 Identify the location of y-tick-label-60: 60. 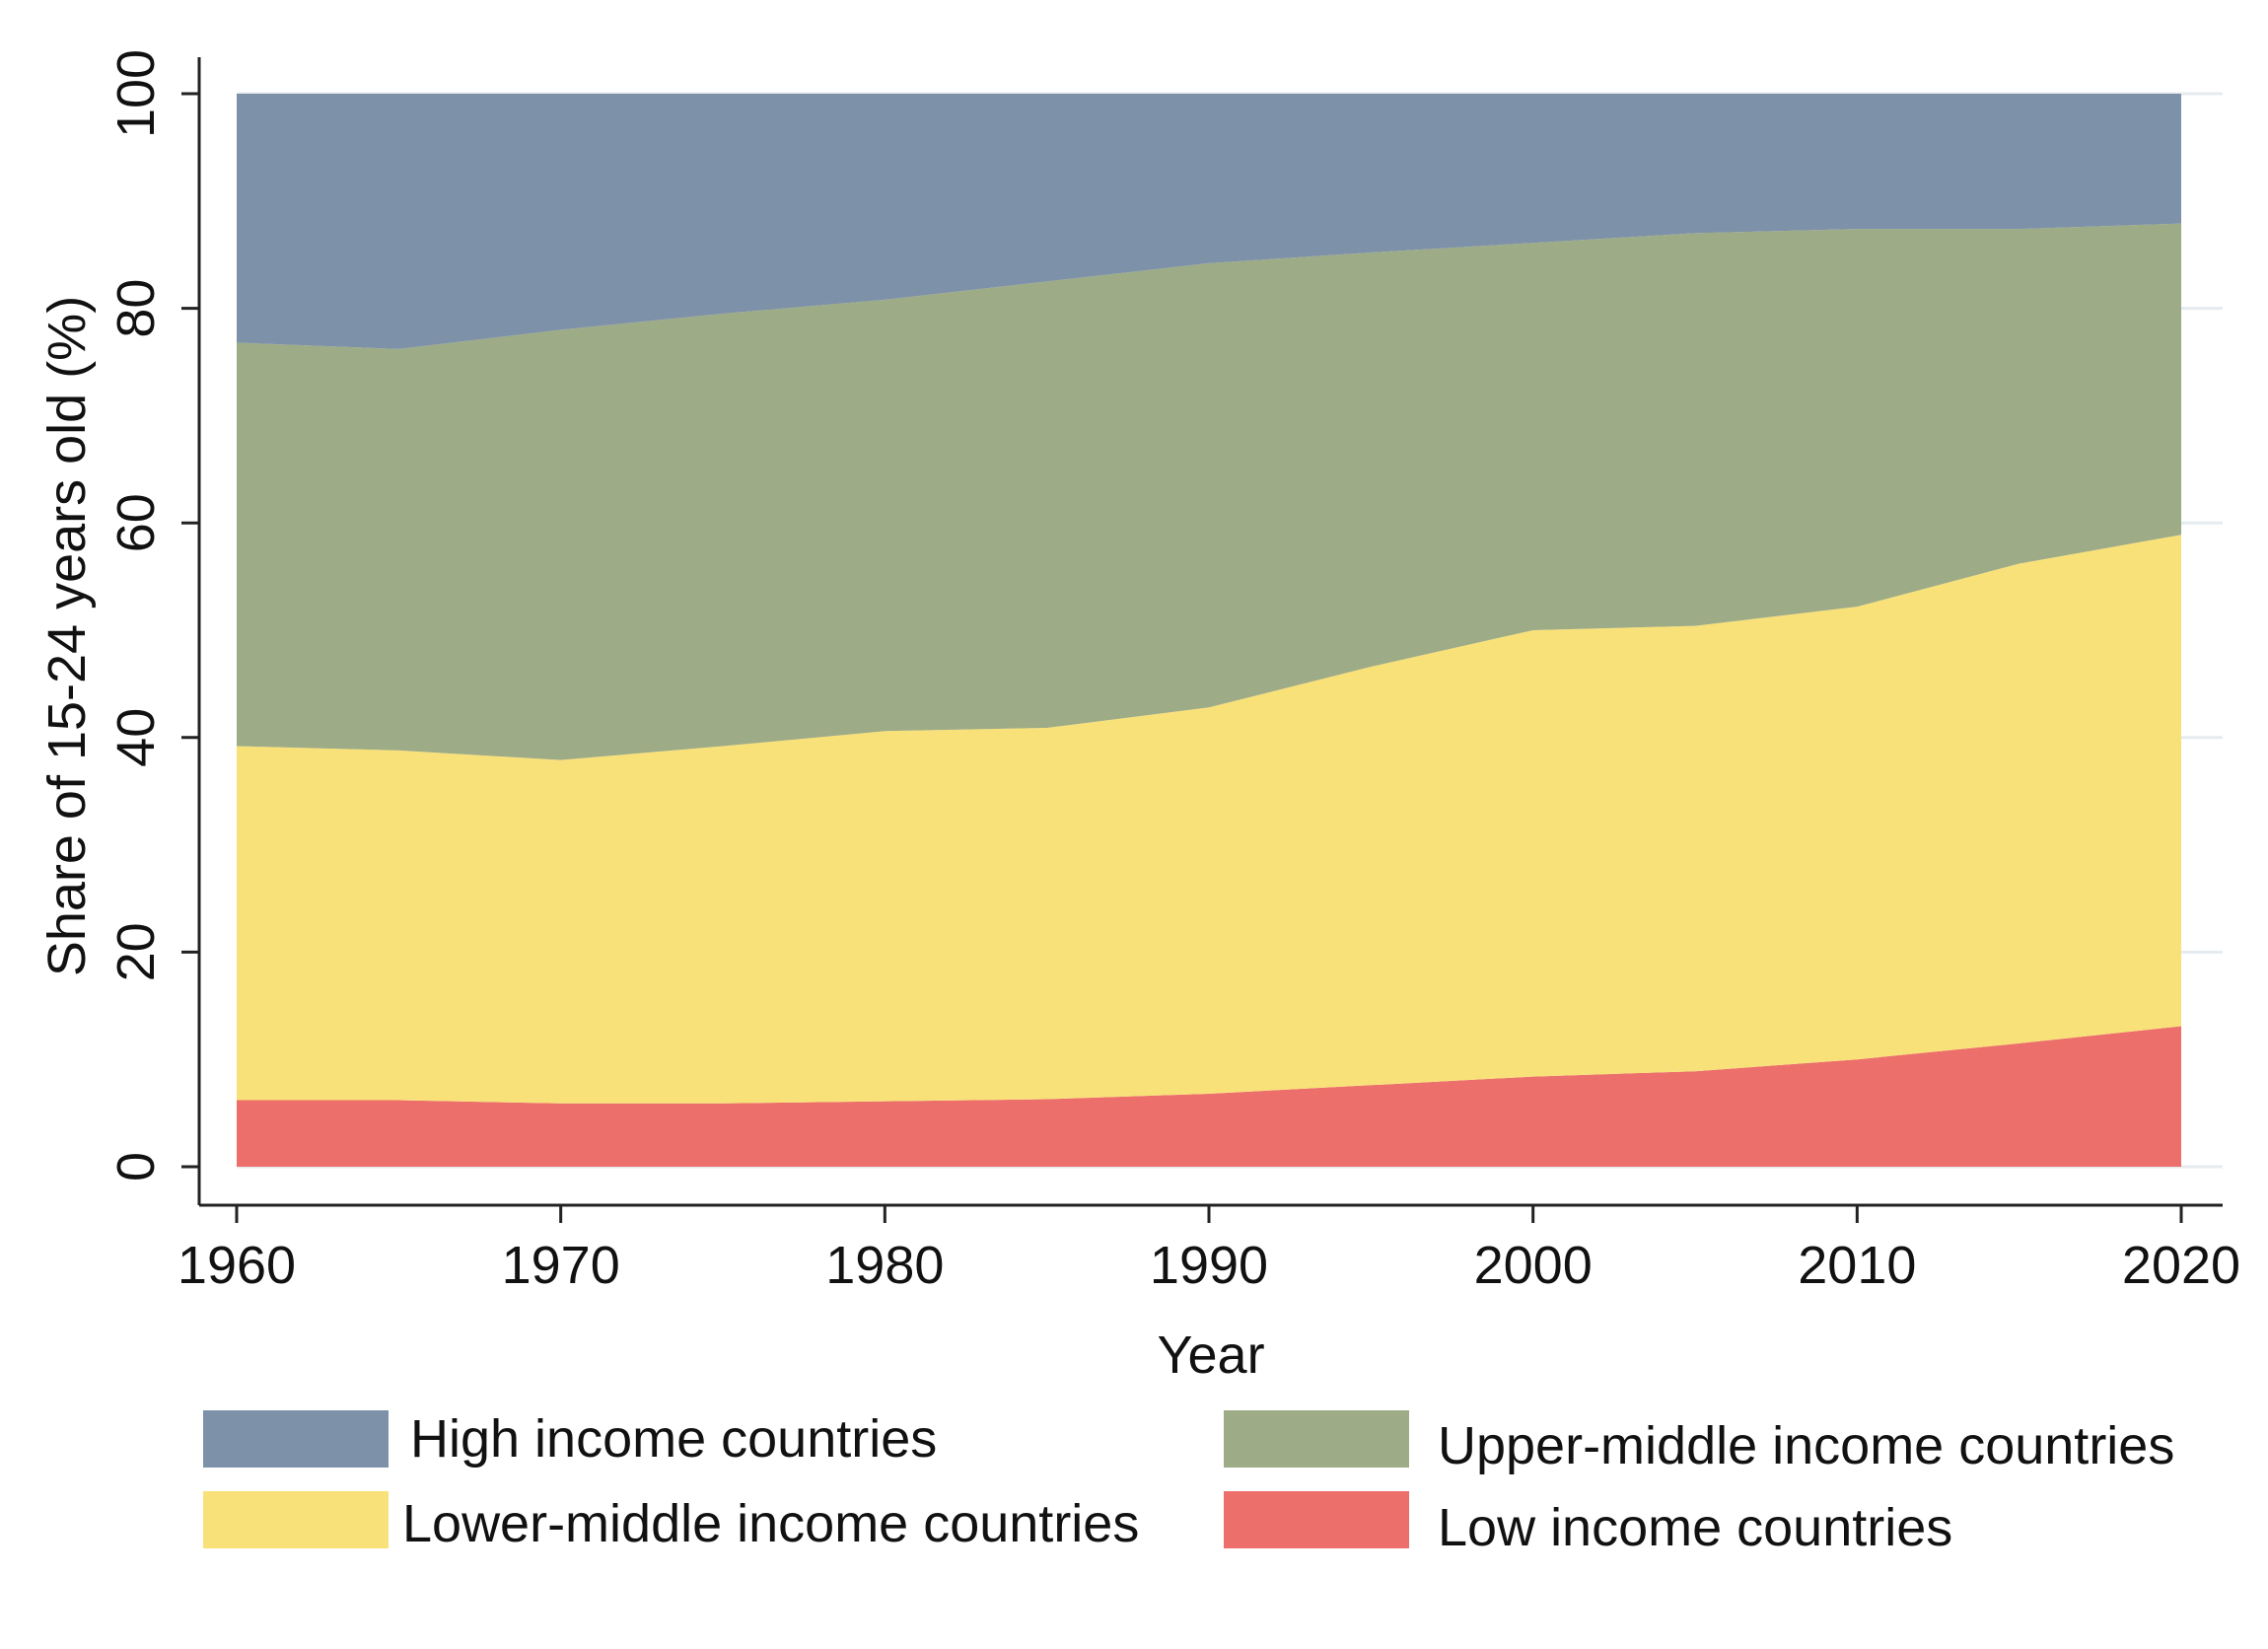
(136, 522).